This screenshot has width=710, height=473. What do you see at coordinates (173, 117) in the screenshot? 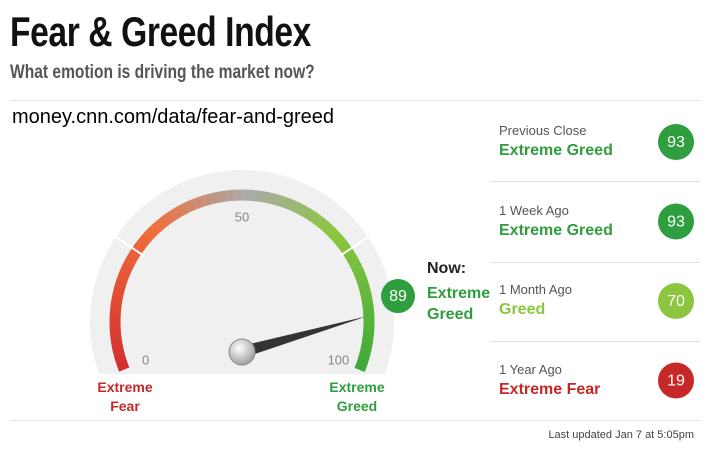
I see `url: money.cnn.com/data/fear-and-greed` at bounding box center [173, 117].